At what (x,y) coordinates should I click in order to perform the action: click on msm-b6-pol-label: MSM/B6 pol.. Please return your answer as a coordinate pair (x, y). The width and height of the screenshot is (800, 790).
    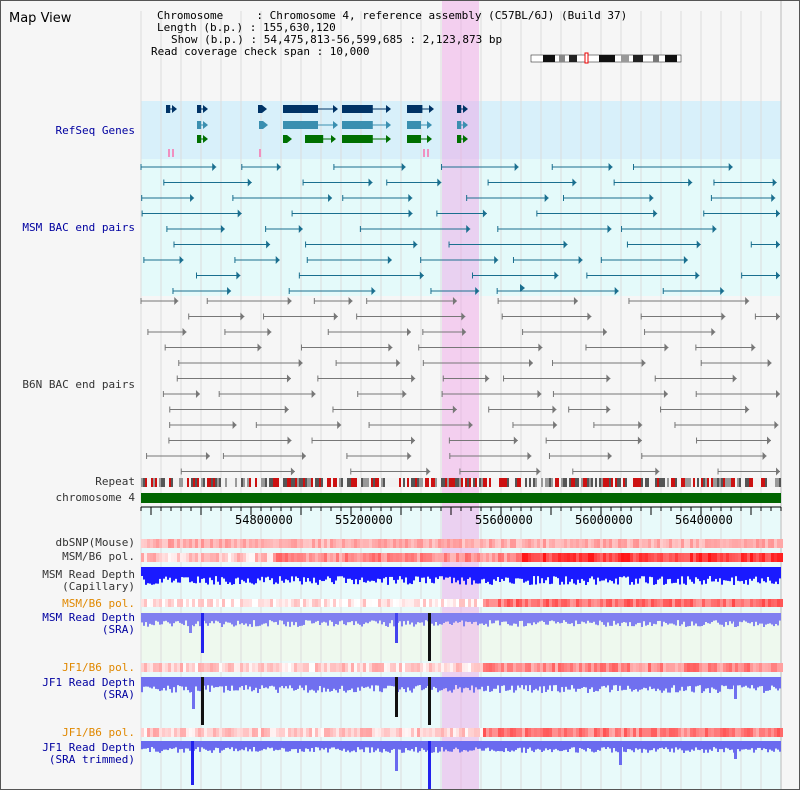
    Looking at the image, I should click on (98, 556).